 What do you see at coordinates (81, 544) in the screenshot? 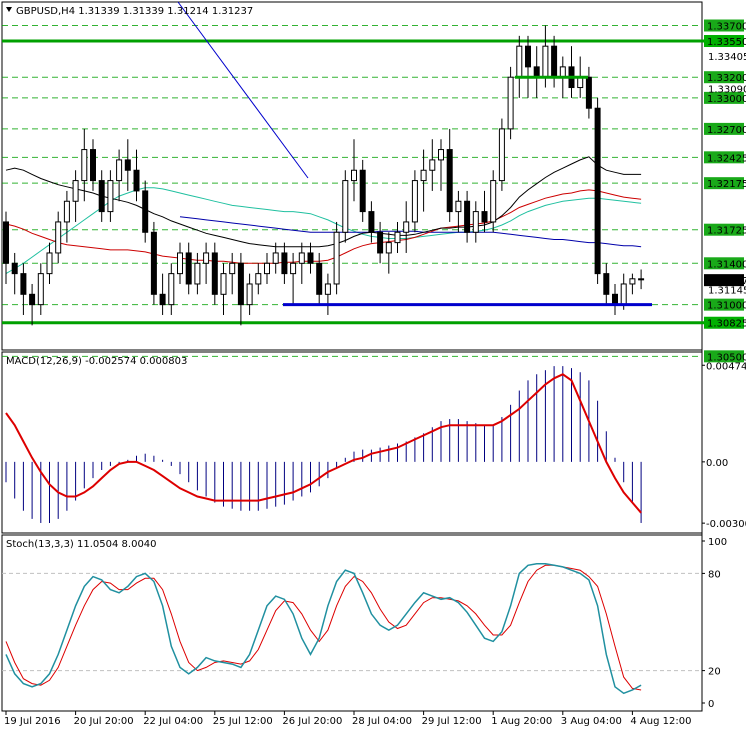
I see `stoch-title: Stoch(13,3,3) 11.0504 8.0040` at bounding box center [81, 544].